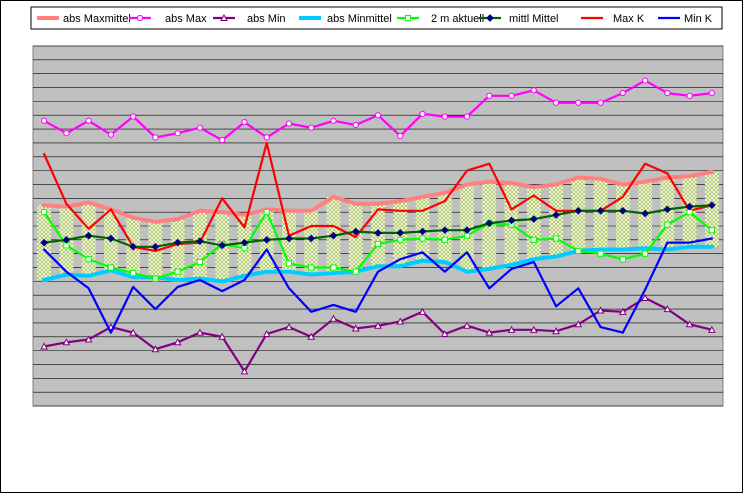  I want to click on legend-label: Max K, so click(629, 19).